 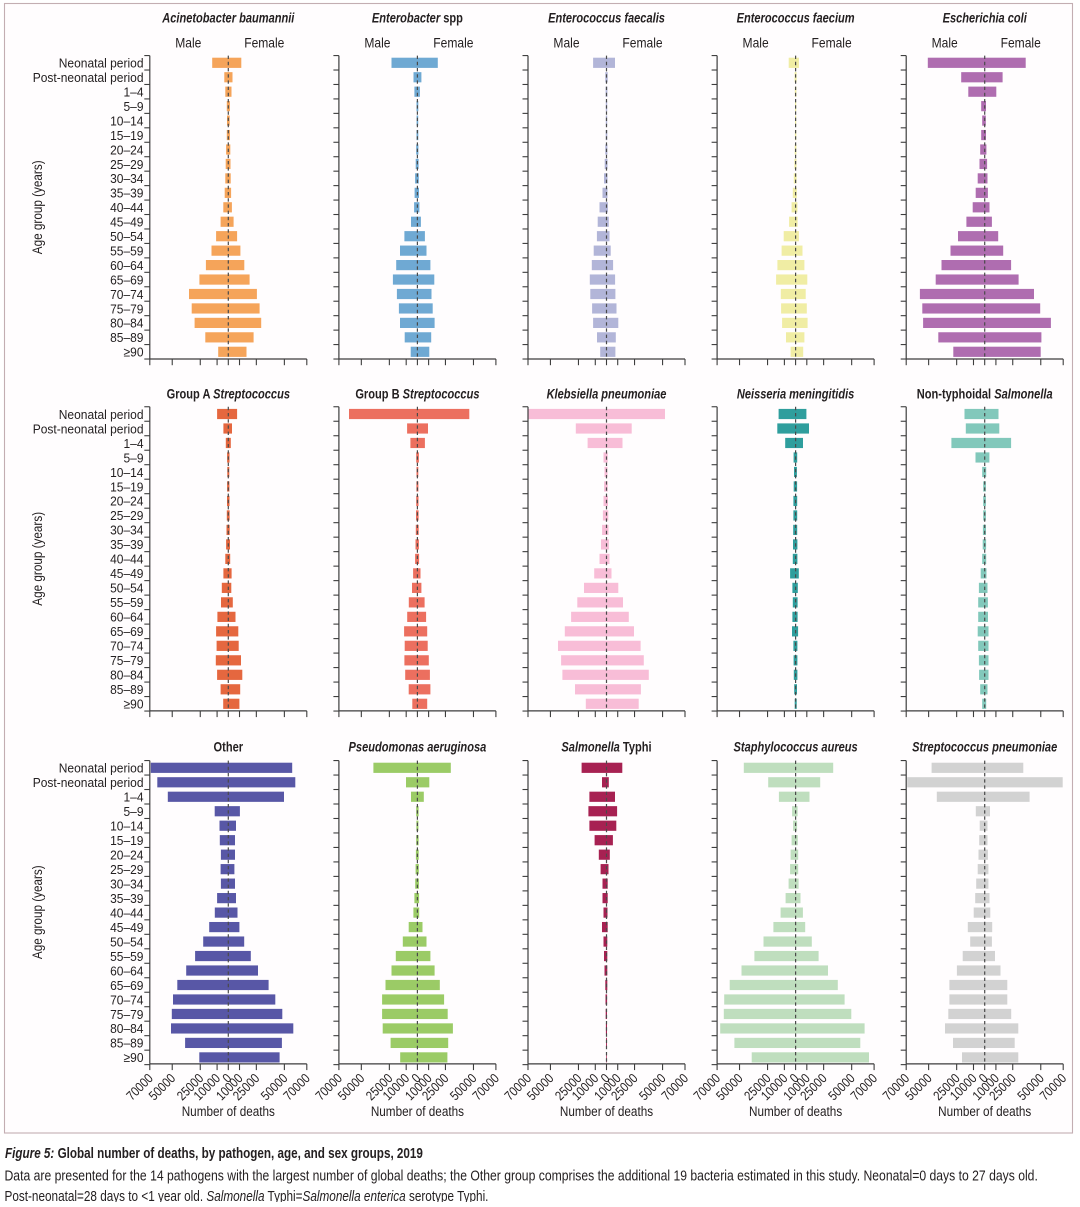 I want to click on svg-text: Neisseria meningitidis, so click(x=795, y=393).